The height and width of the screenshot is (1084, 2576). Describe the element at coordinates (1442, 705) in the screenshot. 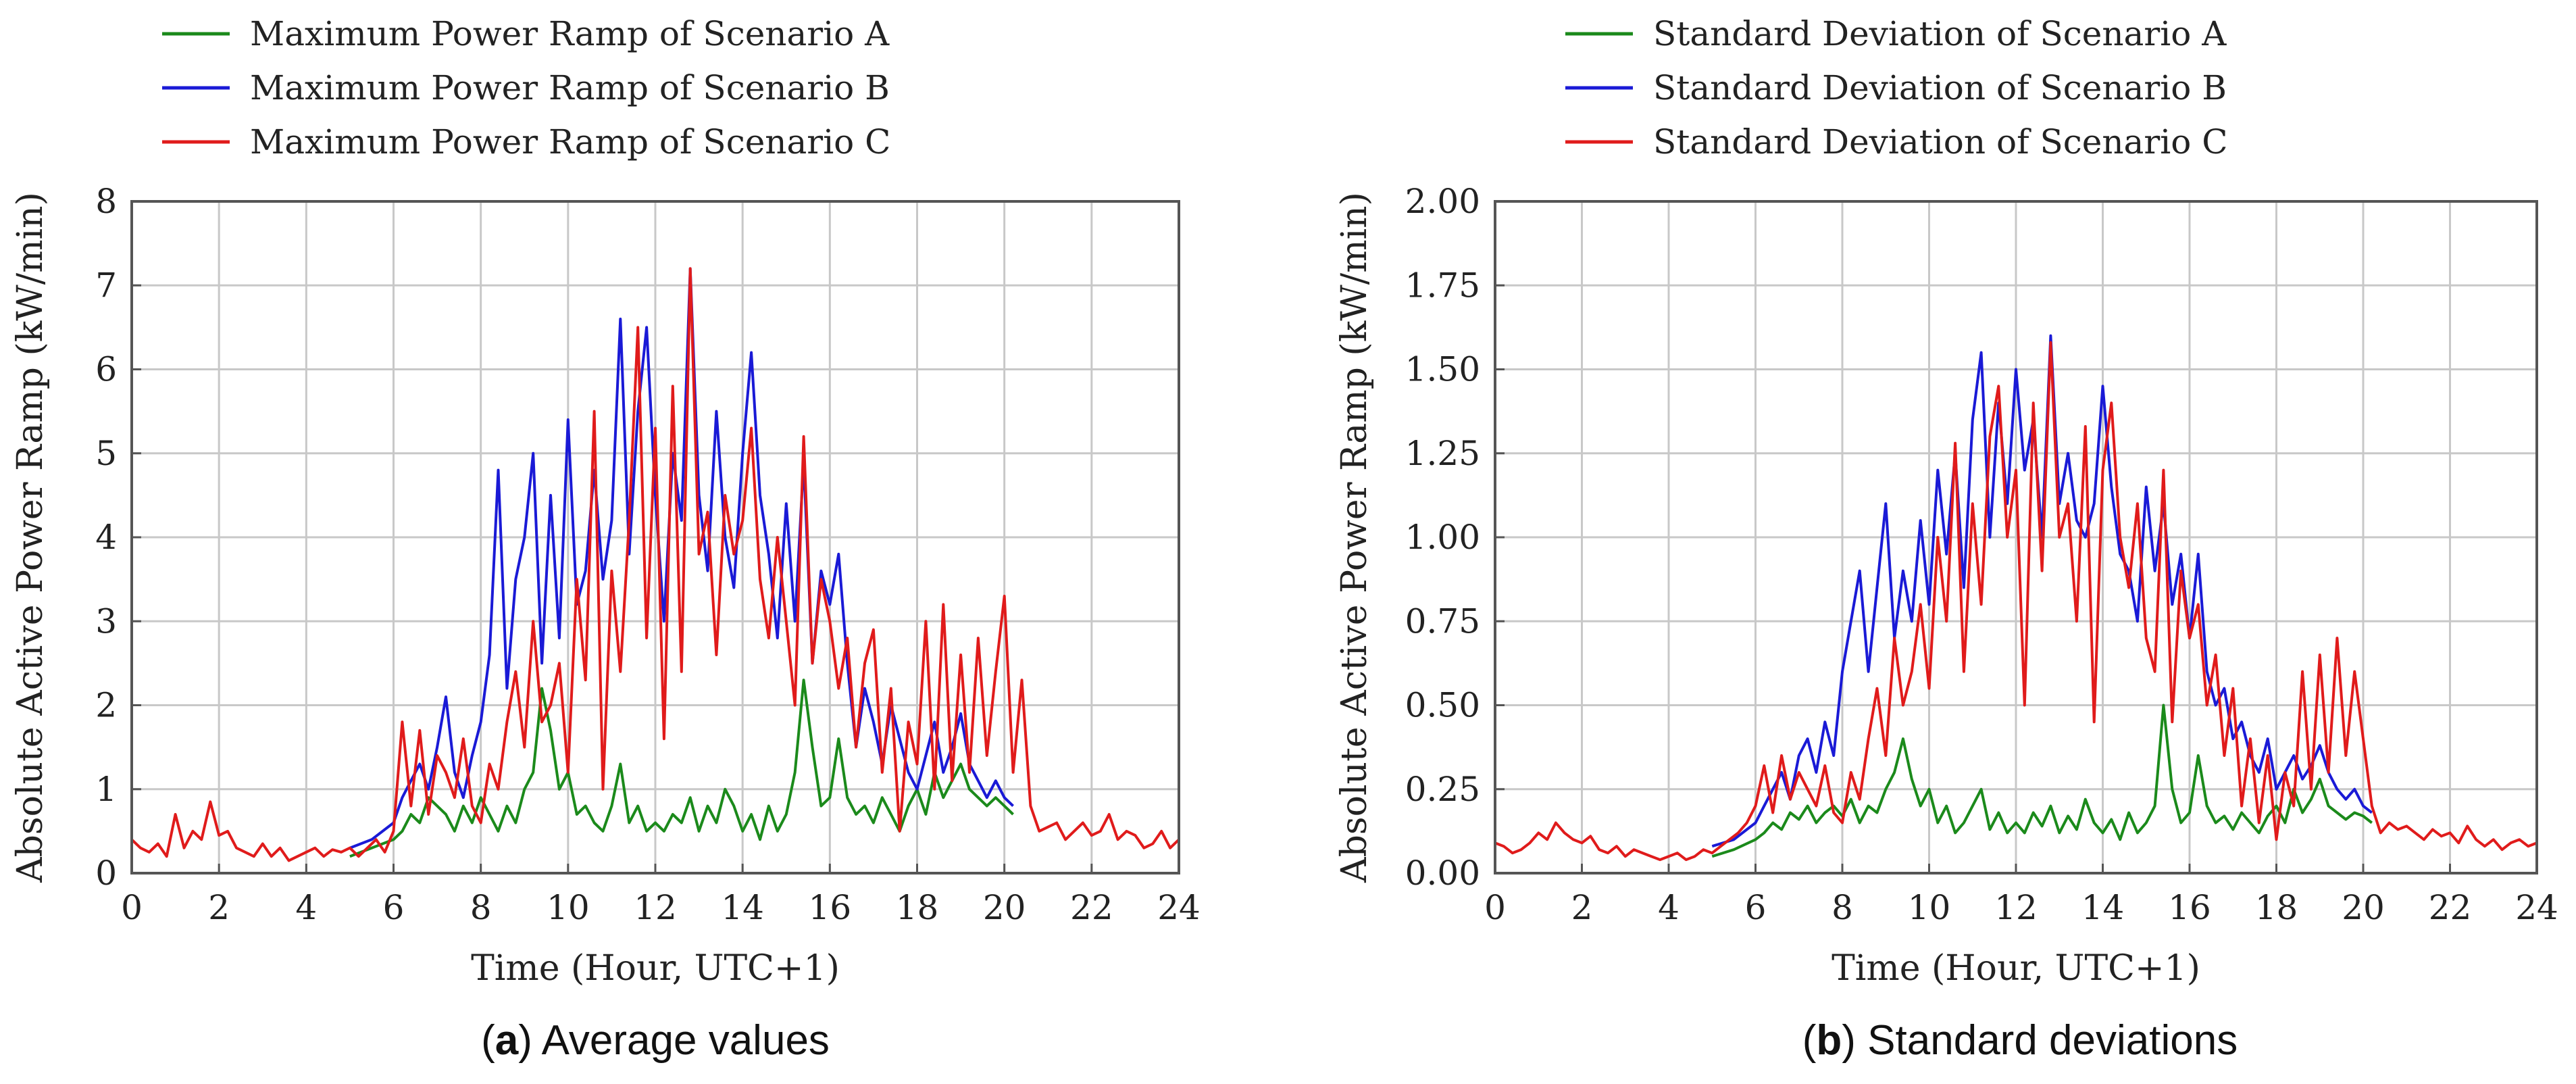

I see `y-tick-label: 0.50` at that location.